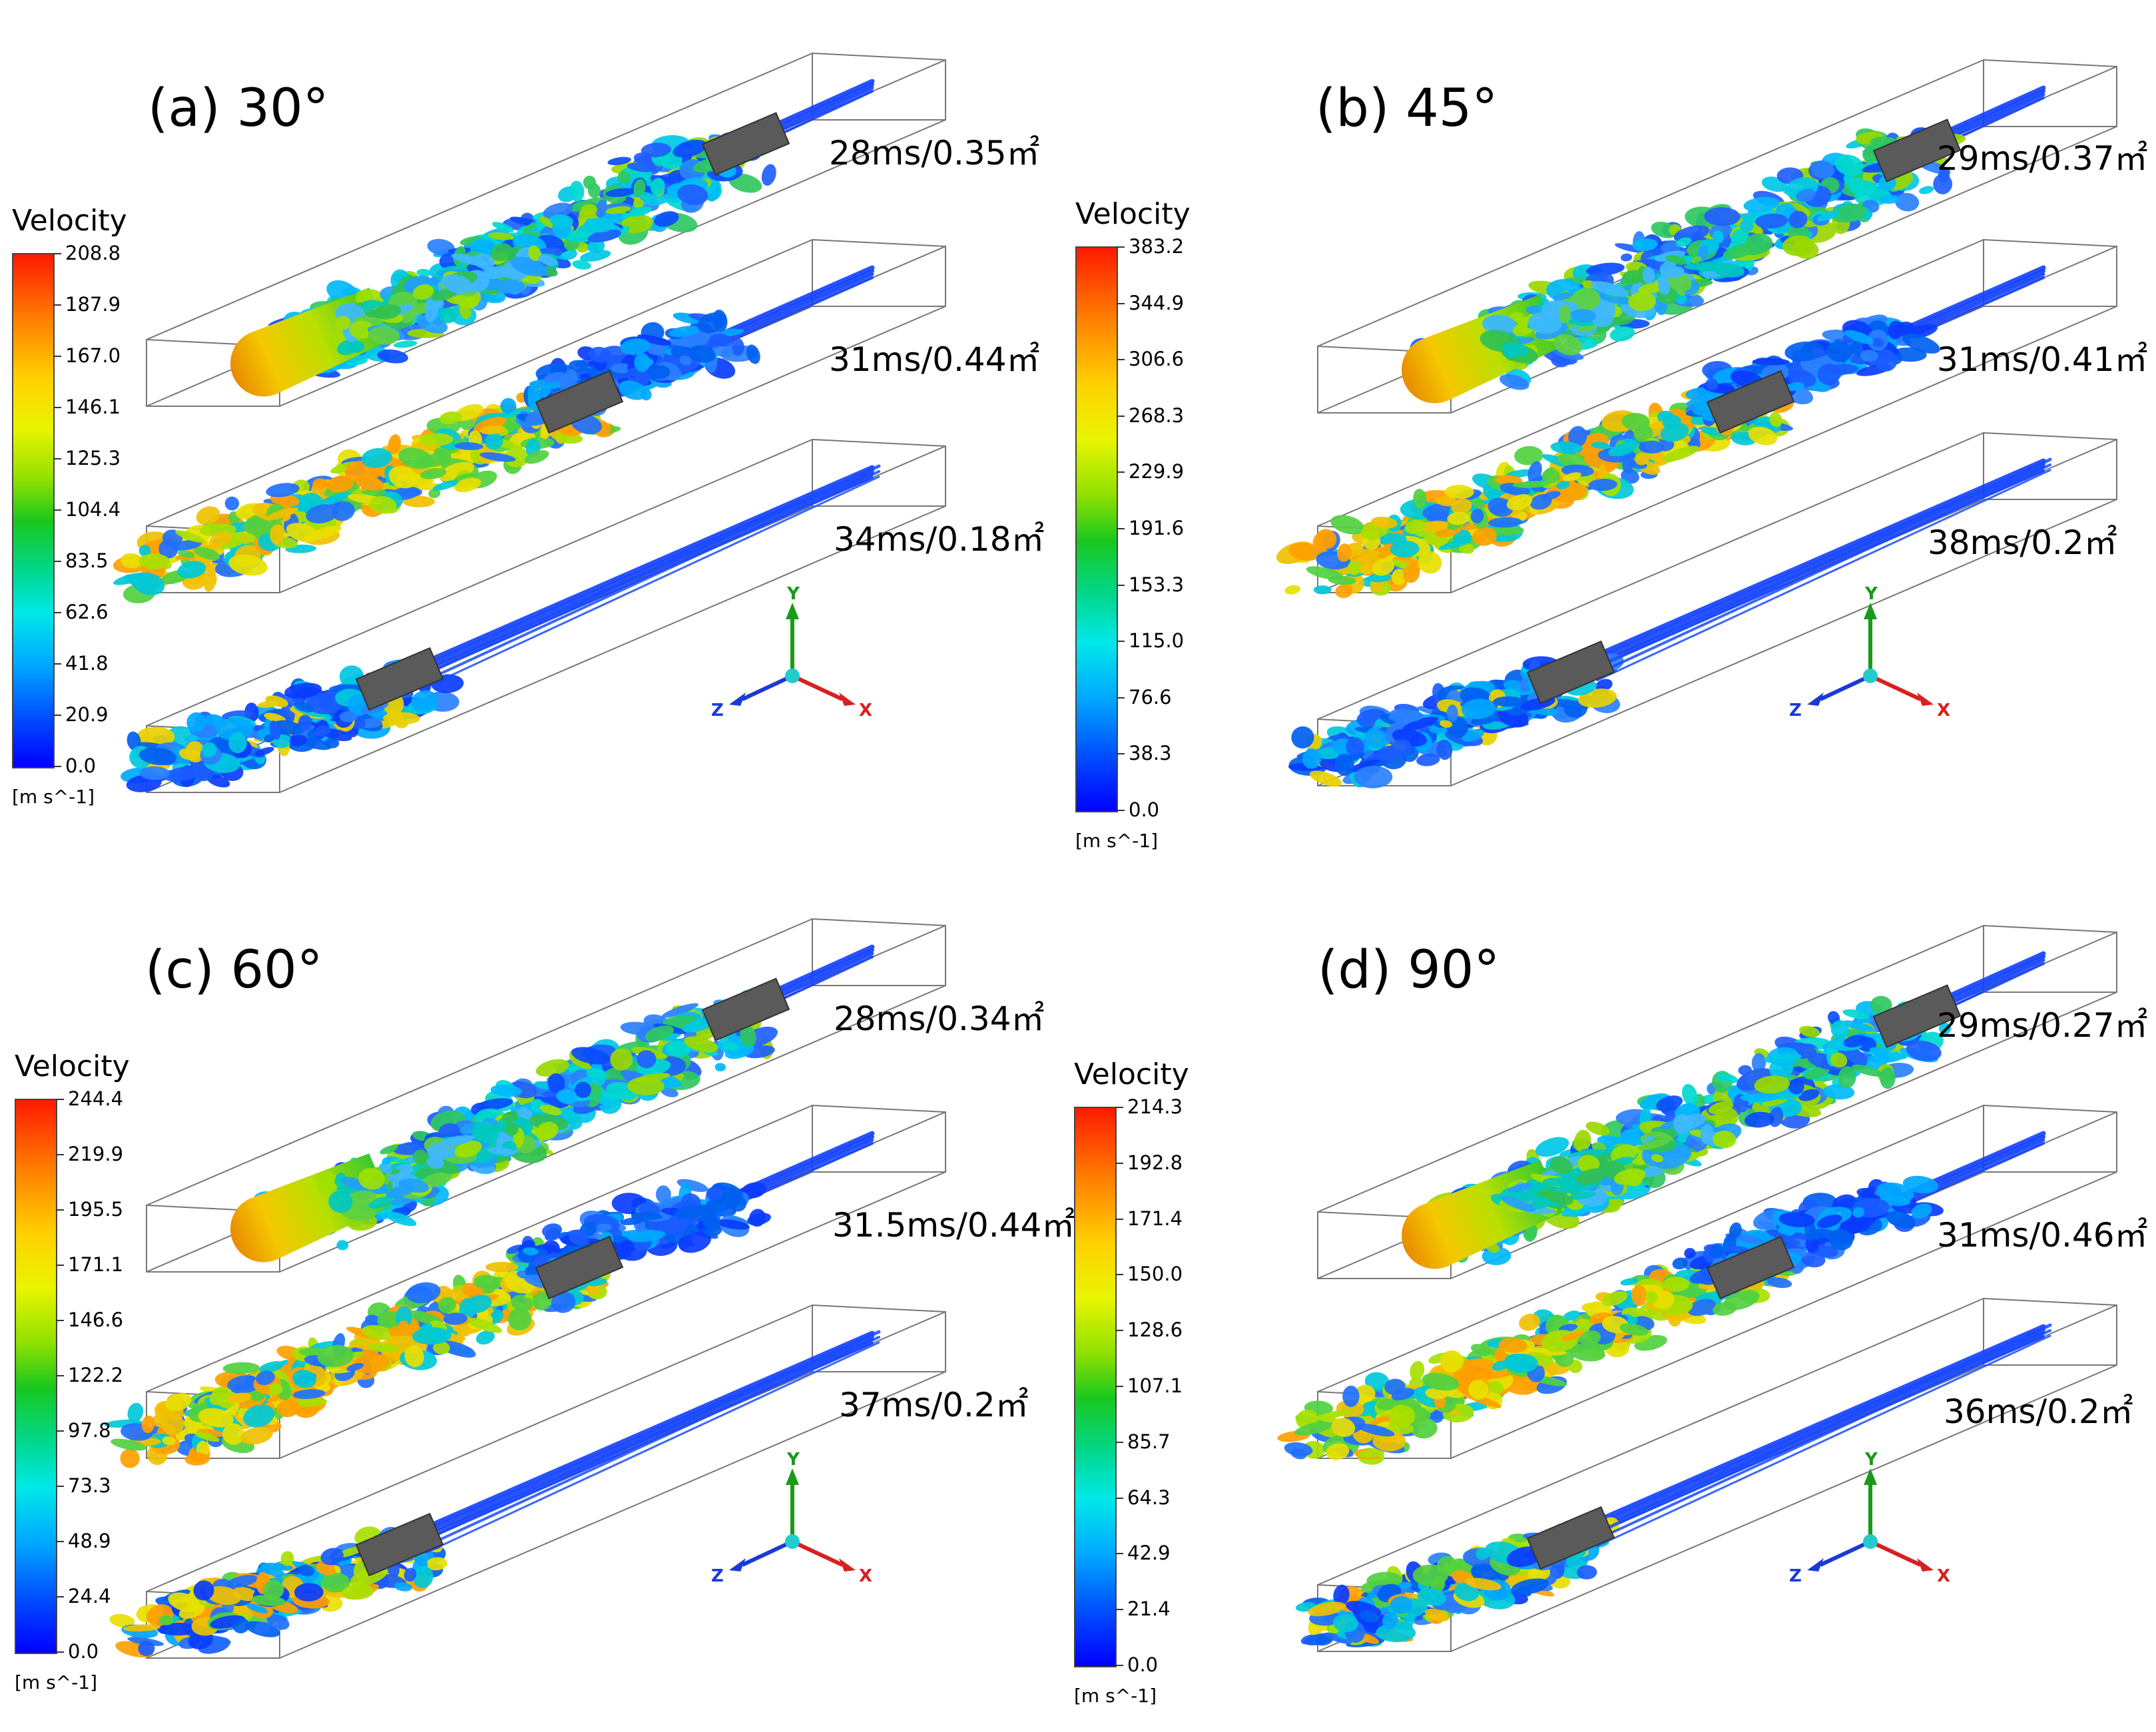 The width and height of the screenshot is (2156, 1732). Describe the element at coordinates (1155, 1106) in the screenshot. I see `colorbar-tick-label: 214.3` at that location.